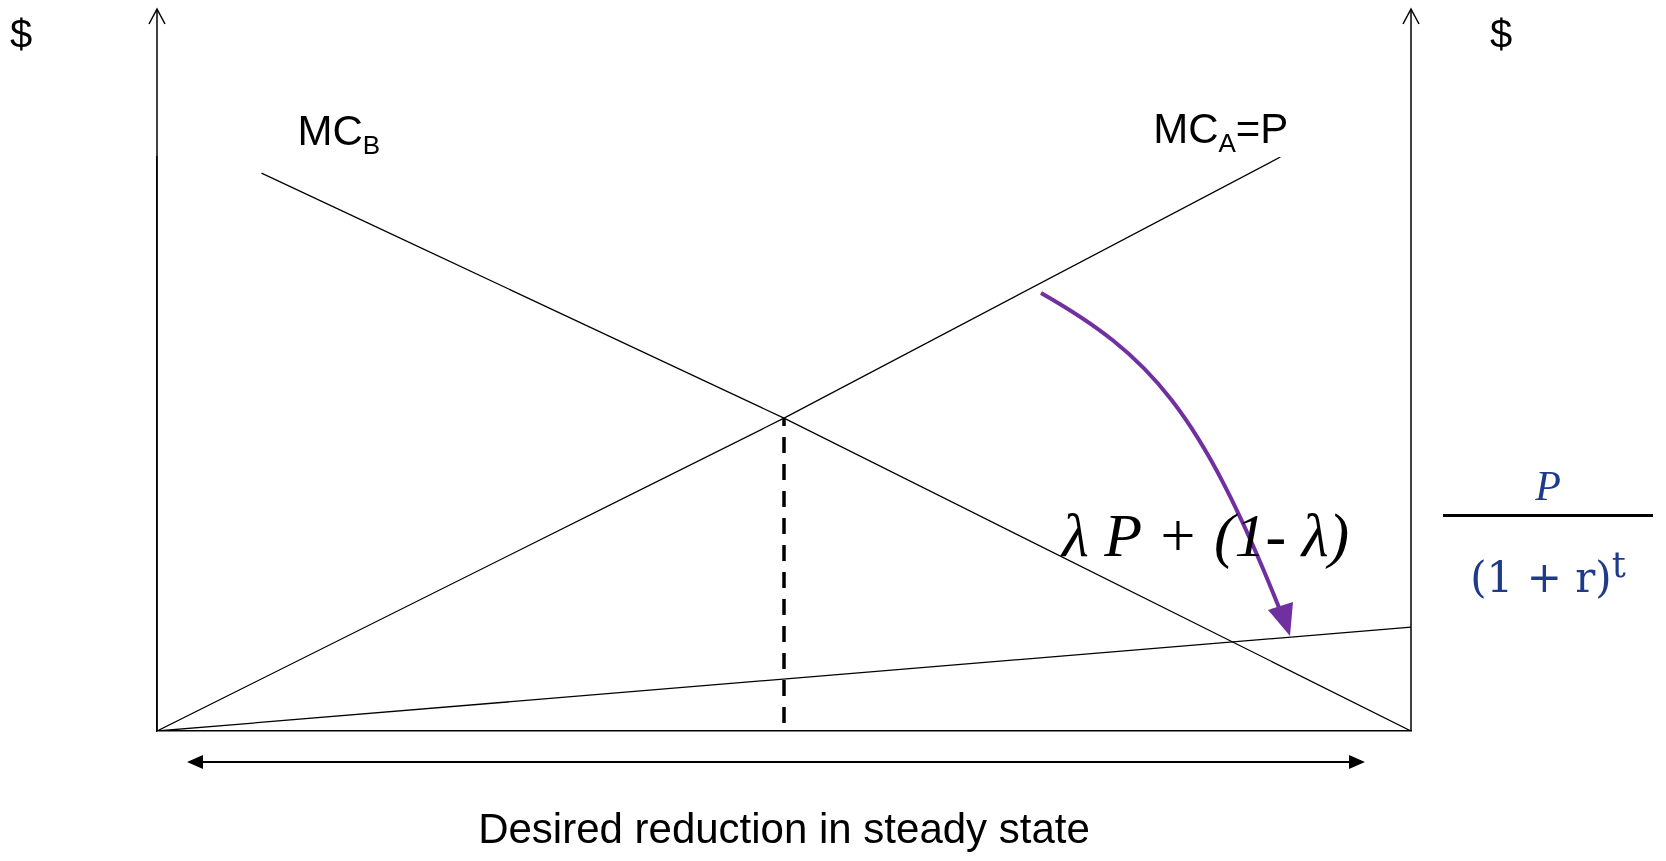 Image resolution: width=1666 pixels, height=861 pixels. Describe the element at coordinates (1548, 489) in the screenshot. I see `text: P` at that location.